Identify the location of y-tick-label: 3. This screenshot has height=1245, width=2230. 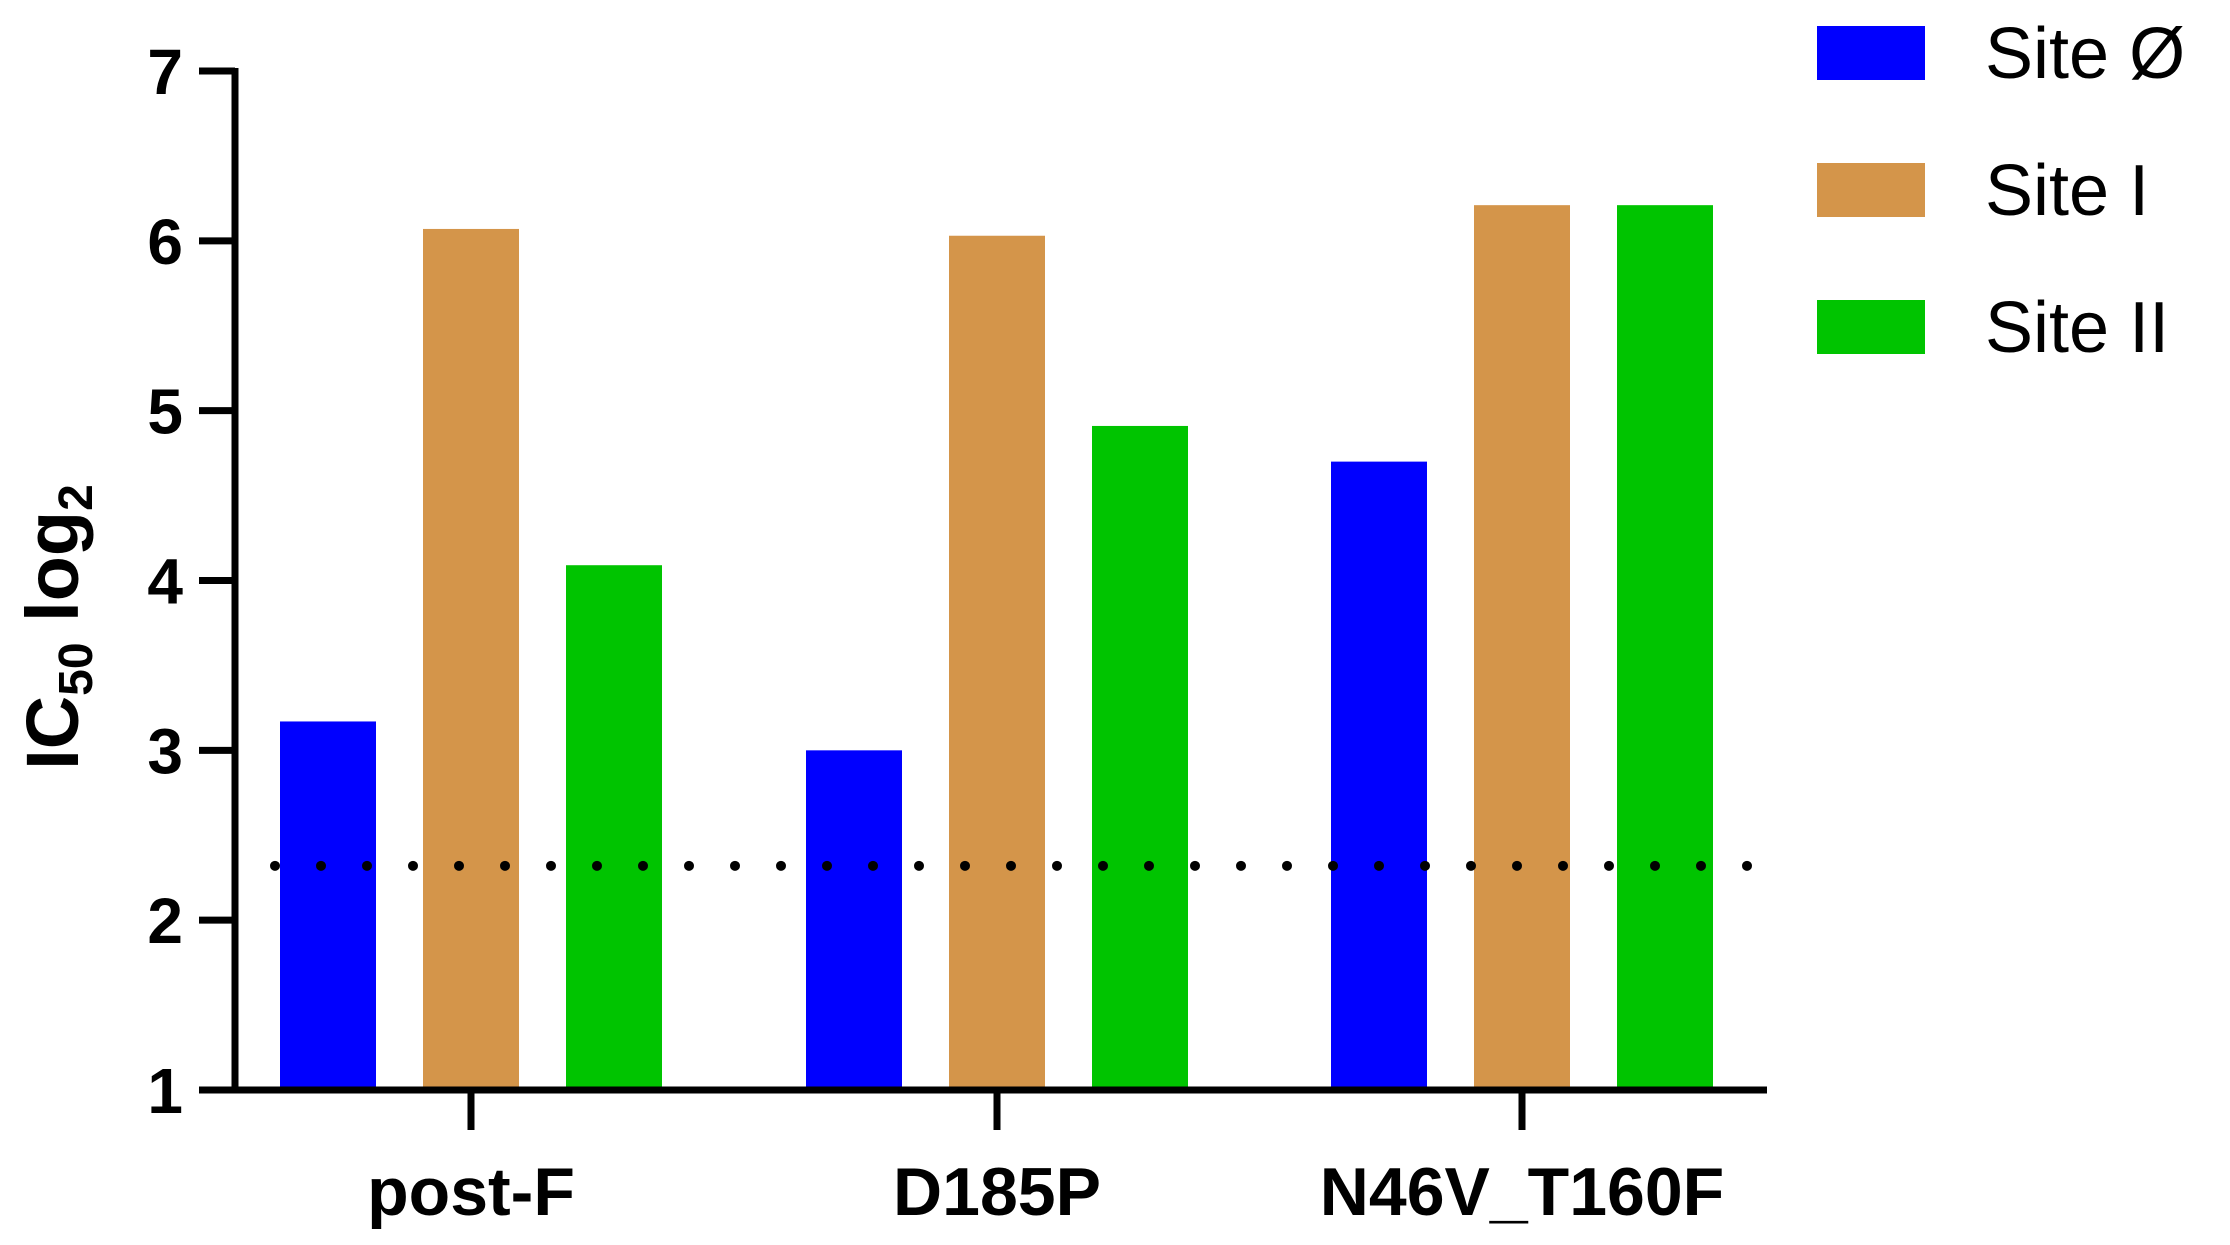
(165, 751).